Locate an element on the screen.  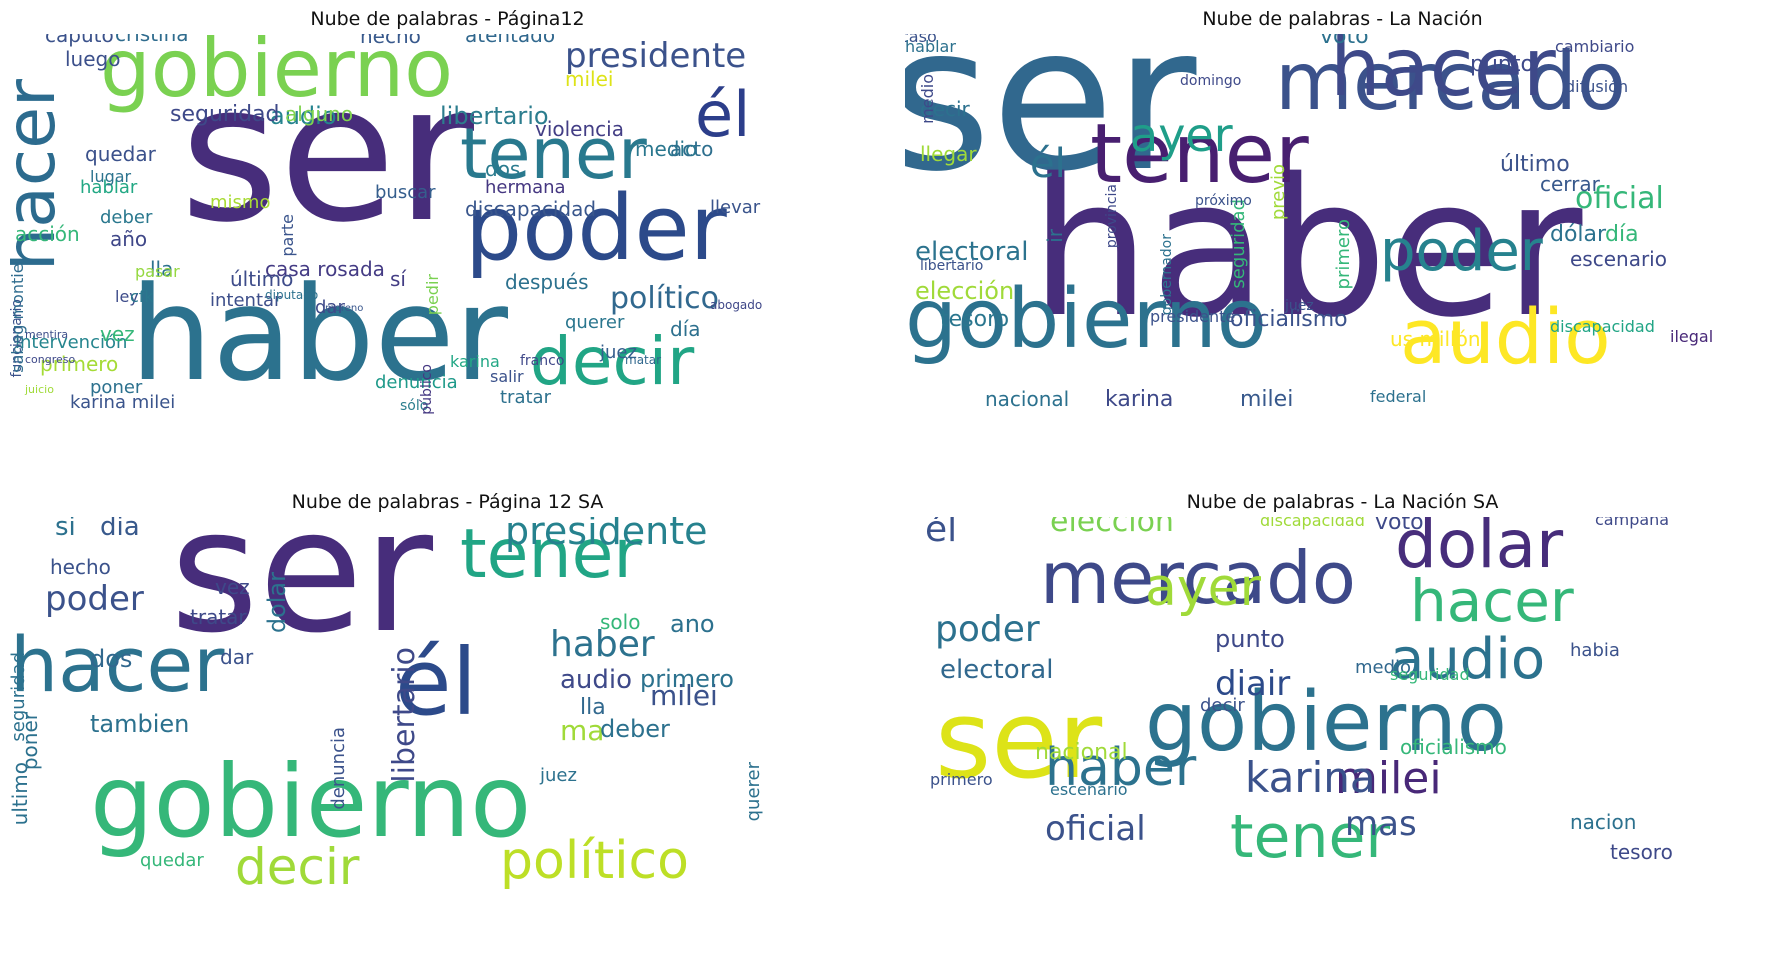
cloud-word: intervención is located at coordinates (71, 342).